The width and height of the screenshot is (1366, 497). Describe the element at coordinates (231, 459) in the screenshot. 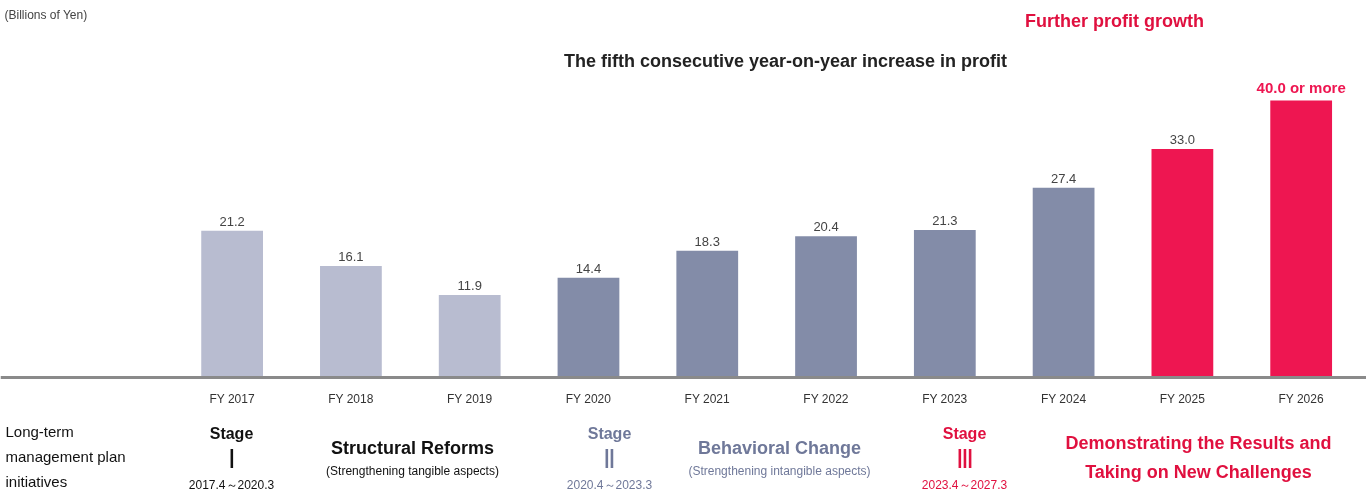

I see `text: Ⅰ` at that location.